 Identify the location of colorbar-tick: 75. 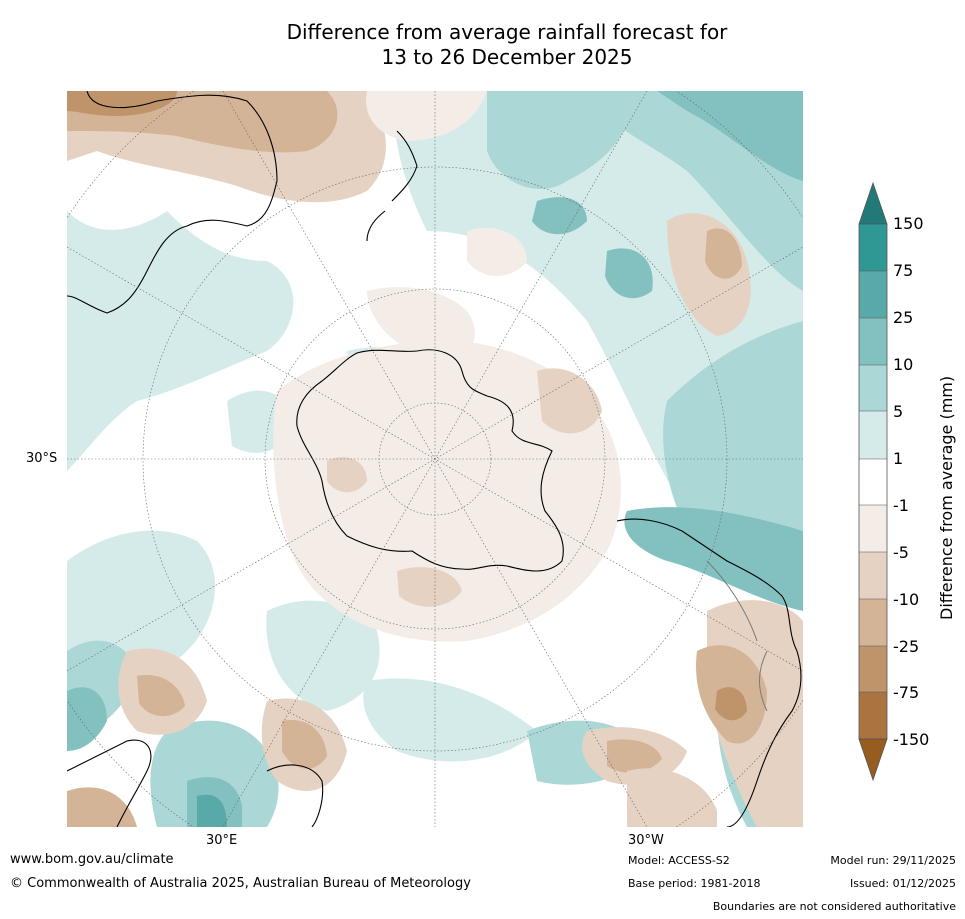
(903, 270).